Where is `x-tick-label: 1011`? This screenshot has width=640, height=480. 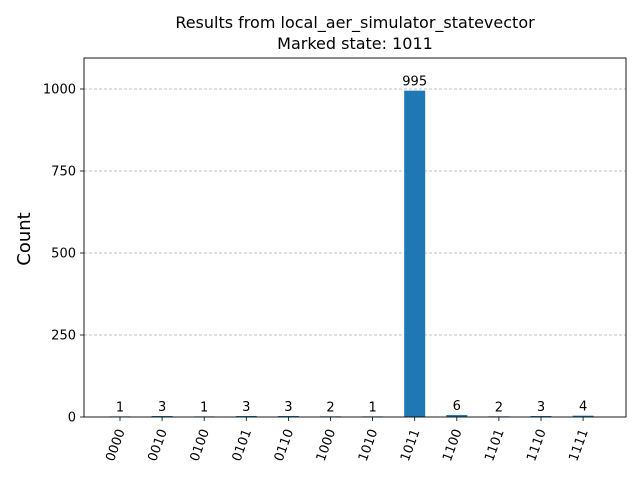
x-tick-label: 1011 is located at coordinates (410, 445).